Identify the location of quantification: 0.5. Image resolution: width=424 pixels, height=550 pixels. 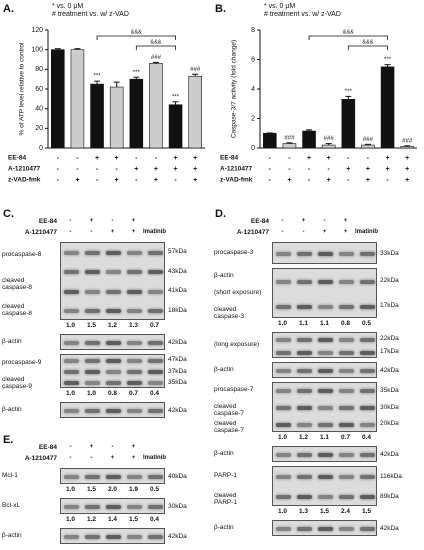
(154, 489).